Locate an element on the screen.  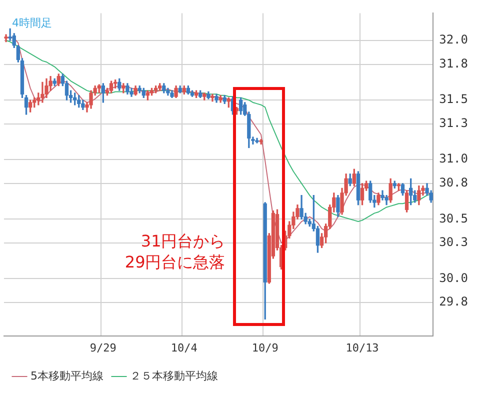
x-tick-label: 10/13 is located at coordinates (362, 347).